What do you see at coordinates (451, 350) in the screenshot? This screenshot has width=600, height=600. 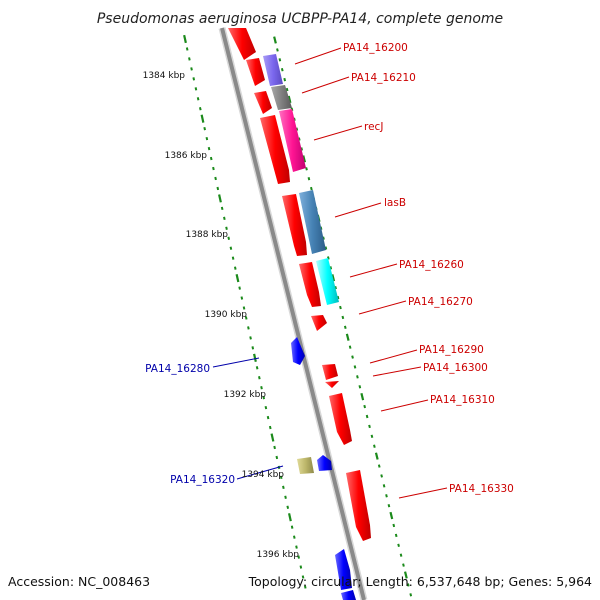 I see `gene-label-pa14-16290: PA14_16290` at bounding box center [451, 350].